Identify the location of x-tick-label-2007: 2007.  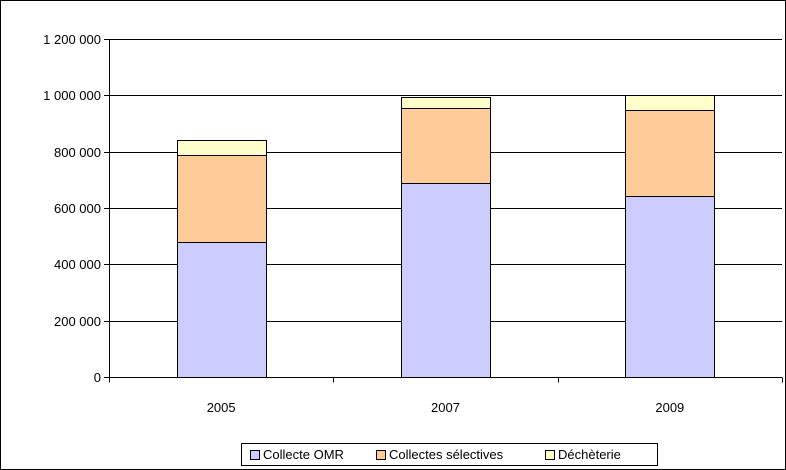
(445, 407).